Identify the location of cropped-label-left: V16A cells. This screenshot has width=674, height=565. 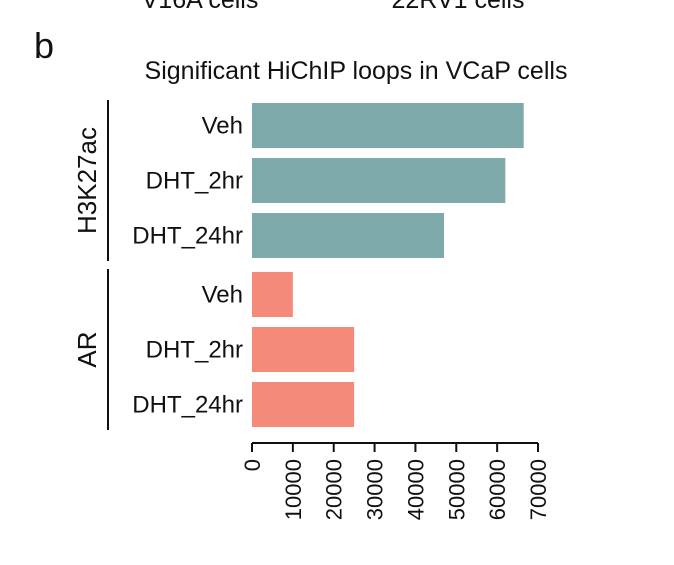
(200, 7).